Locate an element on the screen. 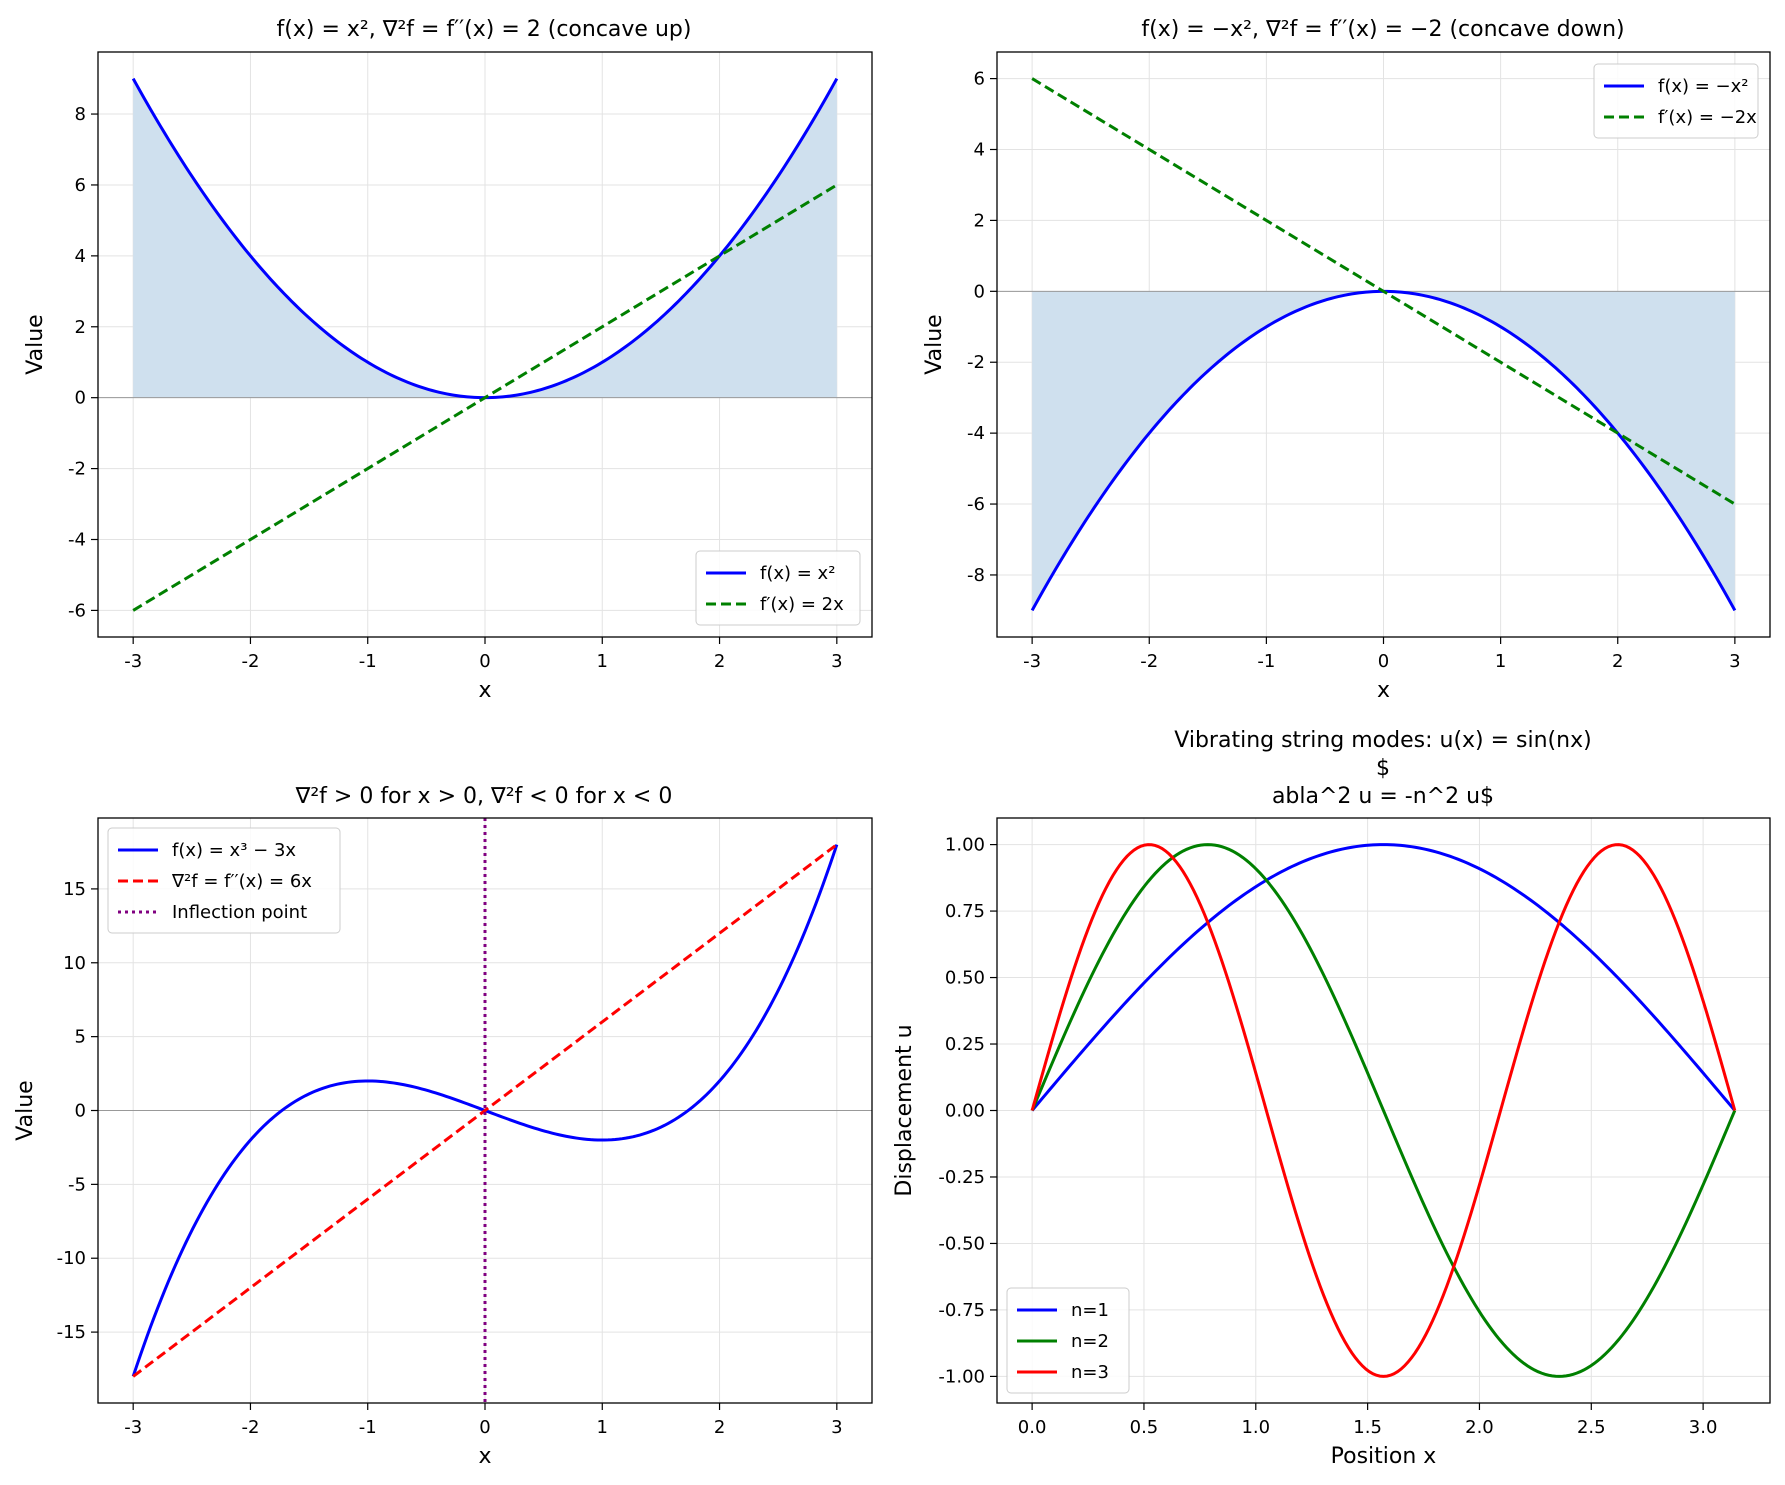 This screenshot has height=1485, width=1785. panel-4-legend-label-n2: n=2 is located at coordinates (1090, 1341).